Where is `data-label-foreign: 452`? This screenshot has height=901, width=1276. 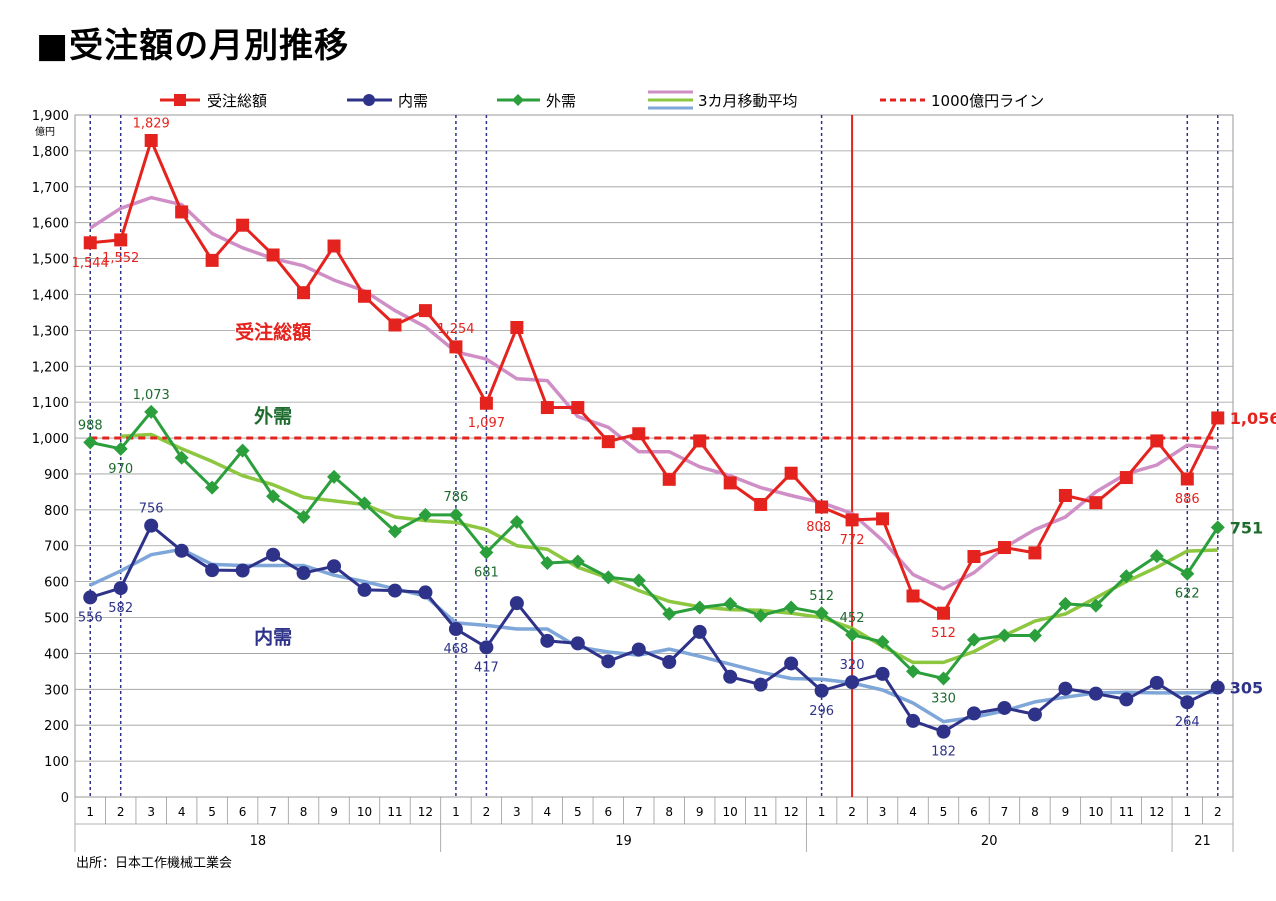 data-label-foreign: 452 is located at coordinates (852, 618).